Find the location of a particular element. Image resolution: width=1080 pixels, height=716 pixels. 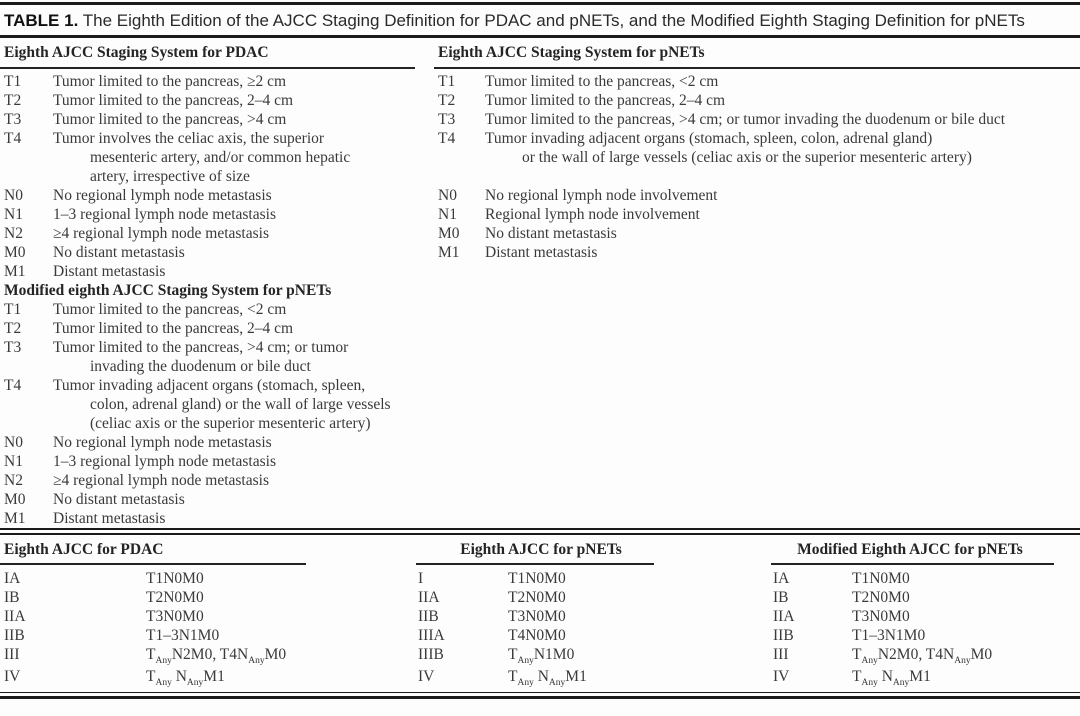

tnm-value: T1–3N1M0 is located at coordinates (889, 635).